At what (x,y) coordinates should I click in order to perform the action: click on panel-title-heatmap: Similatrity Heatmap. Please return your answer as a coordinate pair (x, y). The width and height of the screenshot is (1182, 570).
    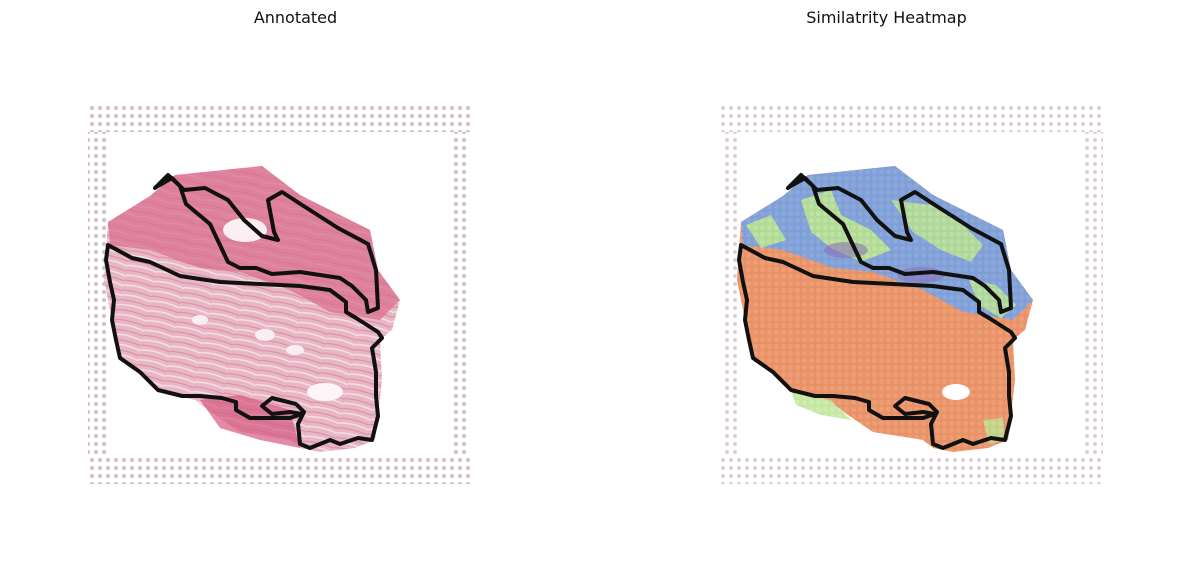
    Looking at the image, I should click on (886, 17).